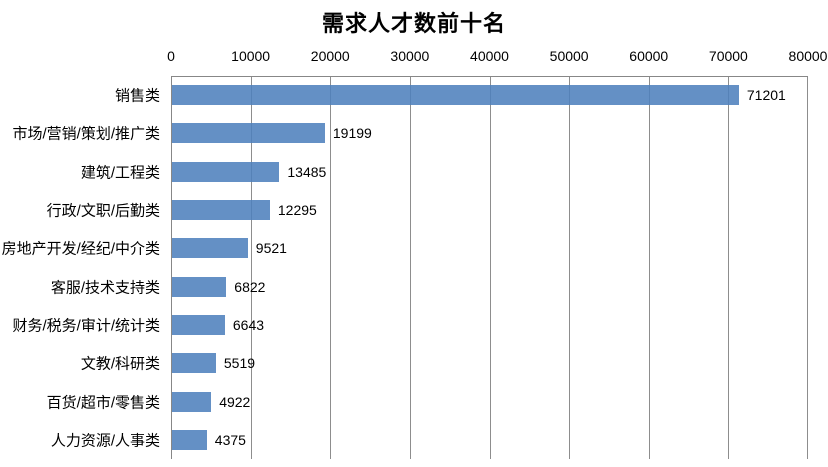 This screenshot has width=828, height=467. What do you see at coordinates (649, 56) in the screenshot?
I see `x-axis-tick-label: 60000` at bounding box center [649, 56].